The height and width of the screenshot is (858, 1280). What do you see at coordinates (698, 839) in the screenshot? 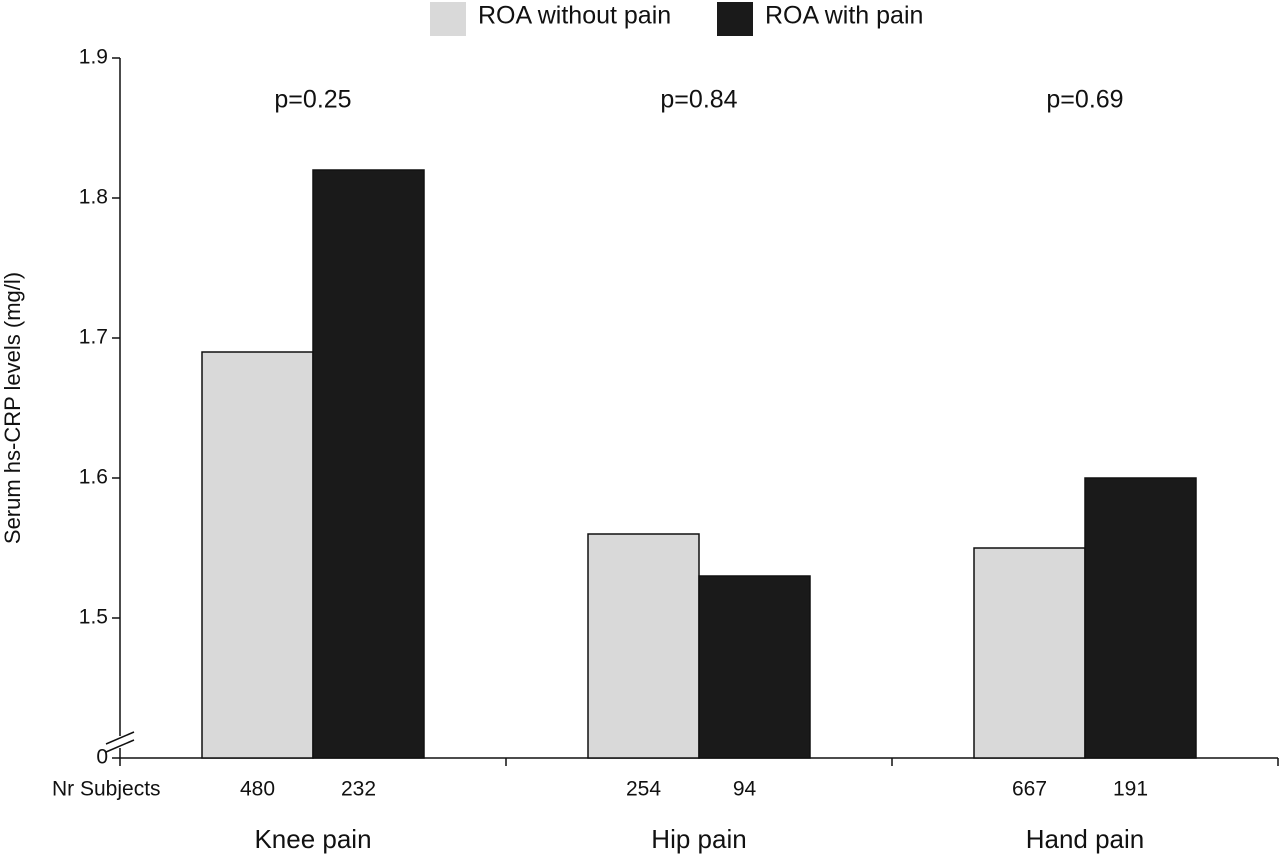
I see `x-tick-label: Hip pain` at bounding box center [698, 839].